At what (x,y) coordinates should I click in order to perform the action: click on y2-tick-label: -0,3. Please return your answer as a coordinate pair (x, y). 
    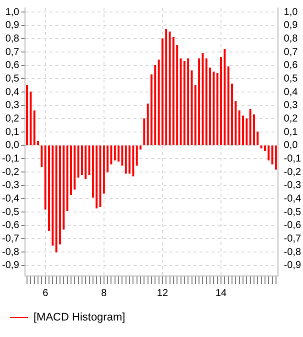
    Looking at the image, I should click on (293, 186).